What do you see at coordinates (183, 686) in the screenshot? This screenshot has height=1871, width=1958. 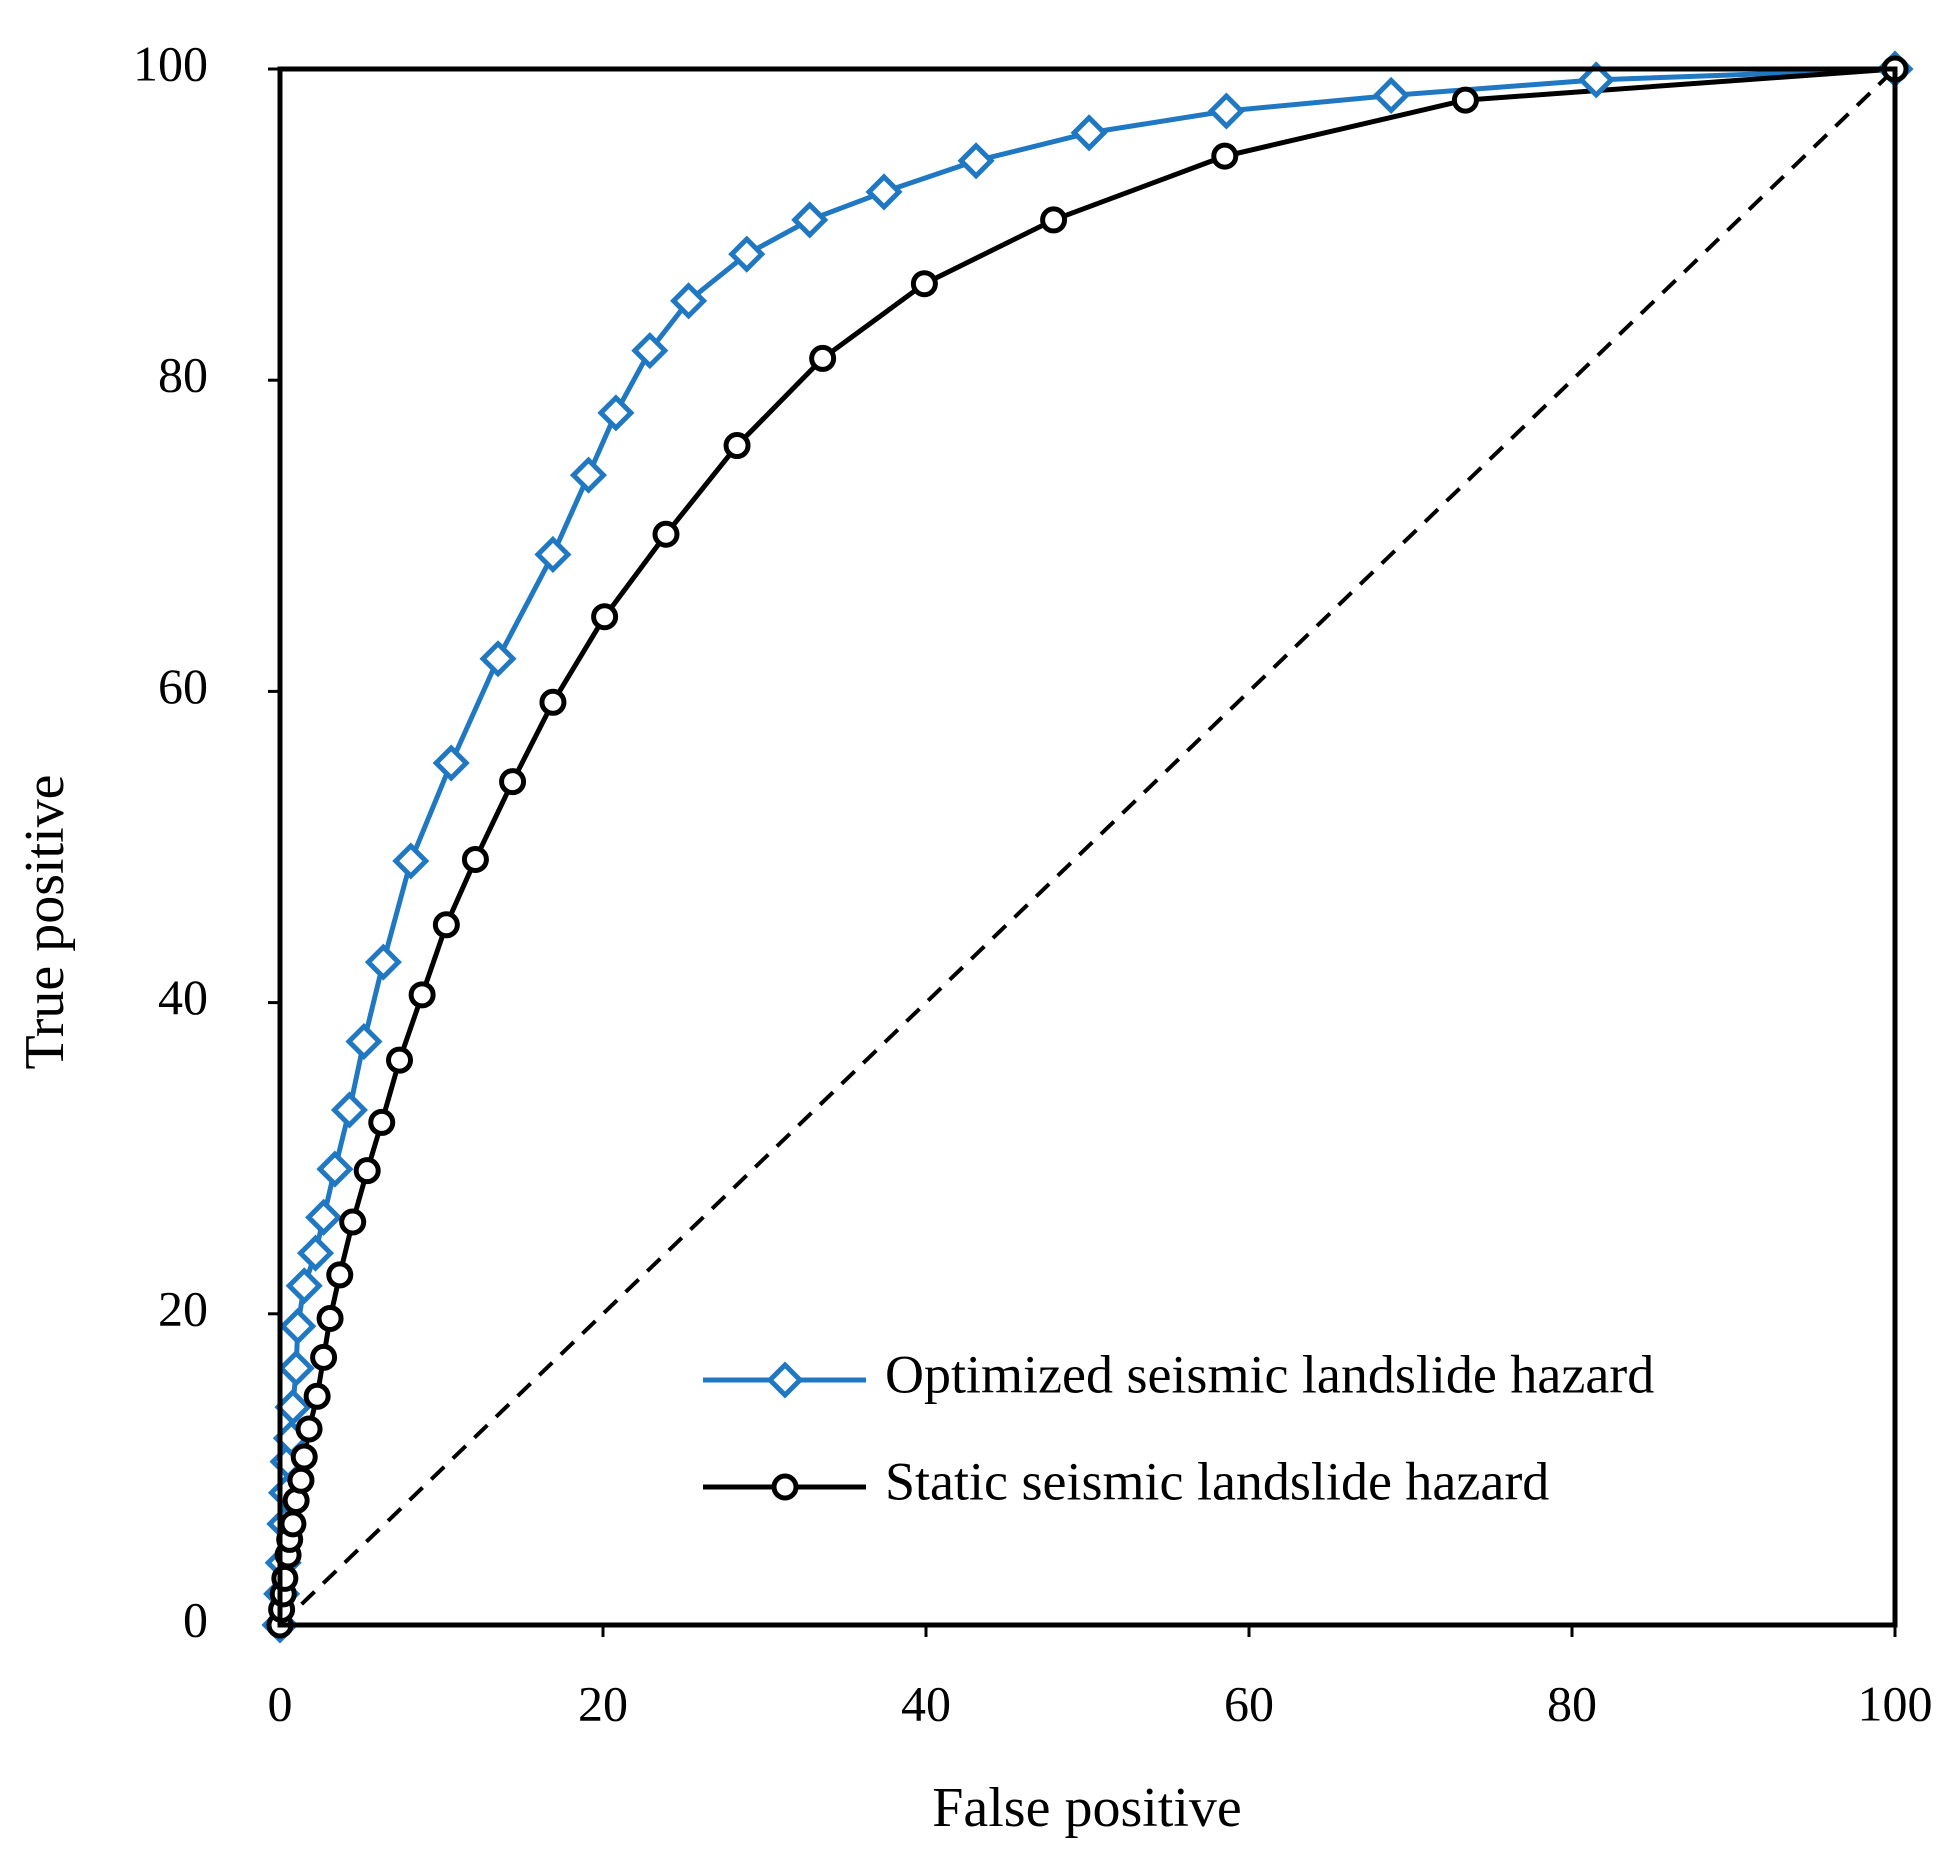 I see `y-tick-label: 60` at bounding box center [183, 686].